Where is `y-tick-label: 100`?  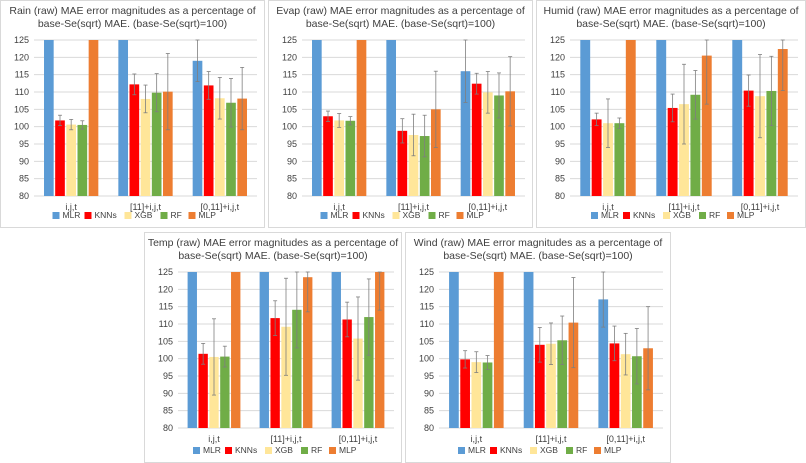 y-tick-label: 100 is located at coordinates (21, 127).